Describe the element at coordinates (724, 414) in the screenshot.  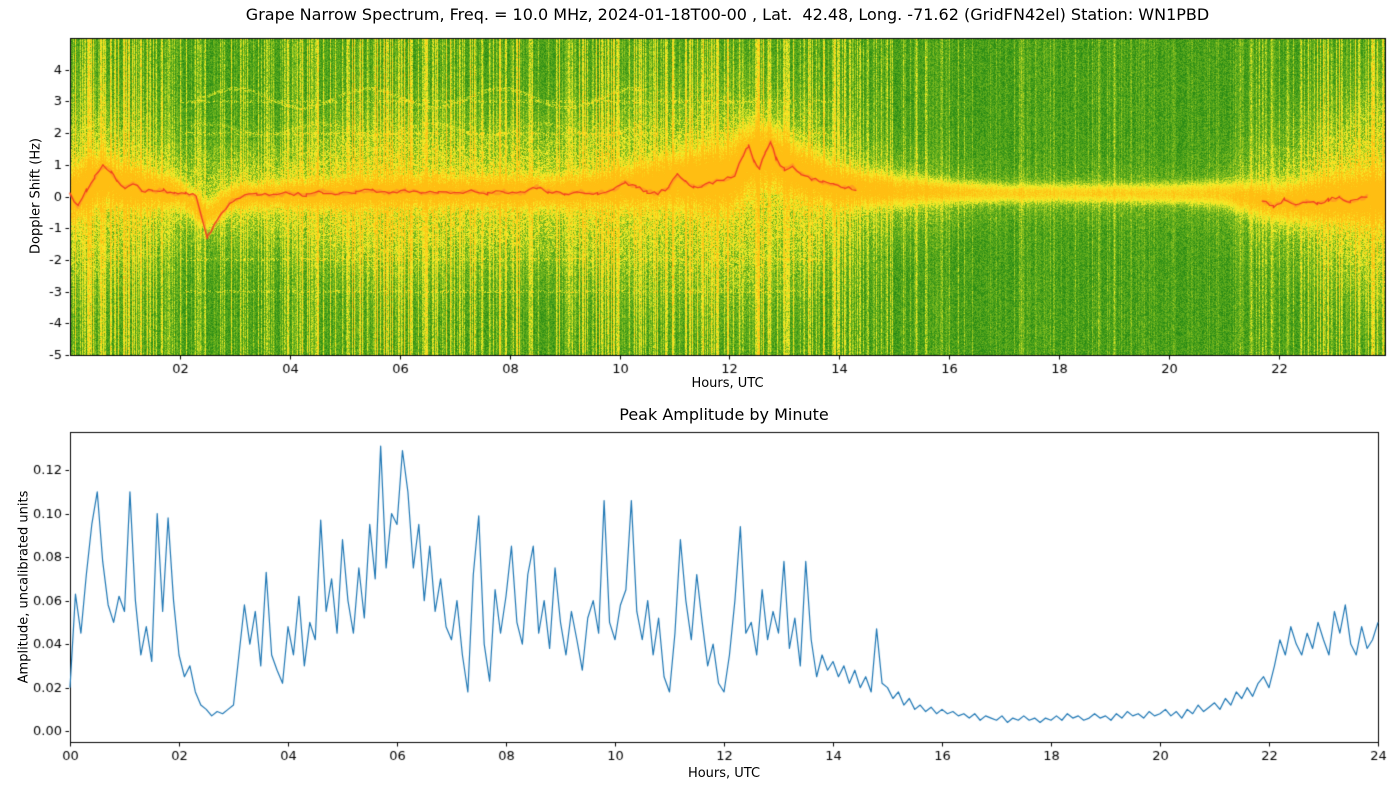
I see `amplitude-title: Peak Amplitude by Minute` at that location.